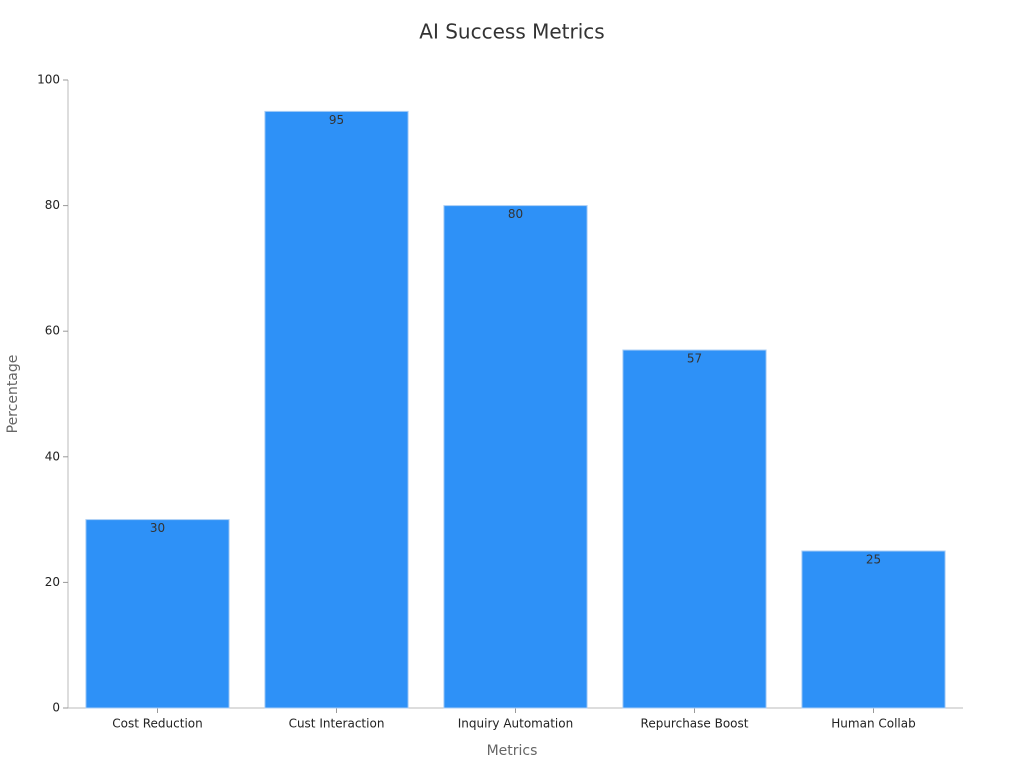 Image resolution: width=1024 pixels, height=768 pixels. Describe the element at coordinates (694, 359) in the screenshot. I see `data-label: 57` at that location.